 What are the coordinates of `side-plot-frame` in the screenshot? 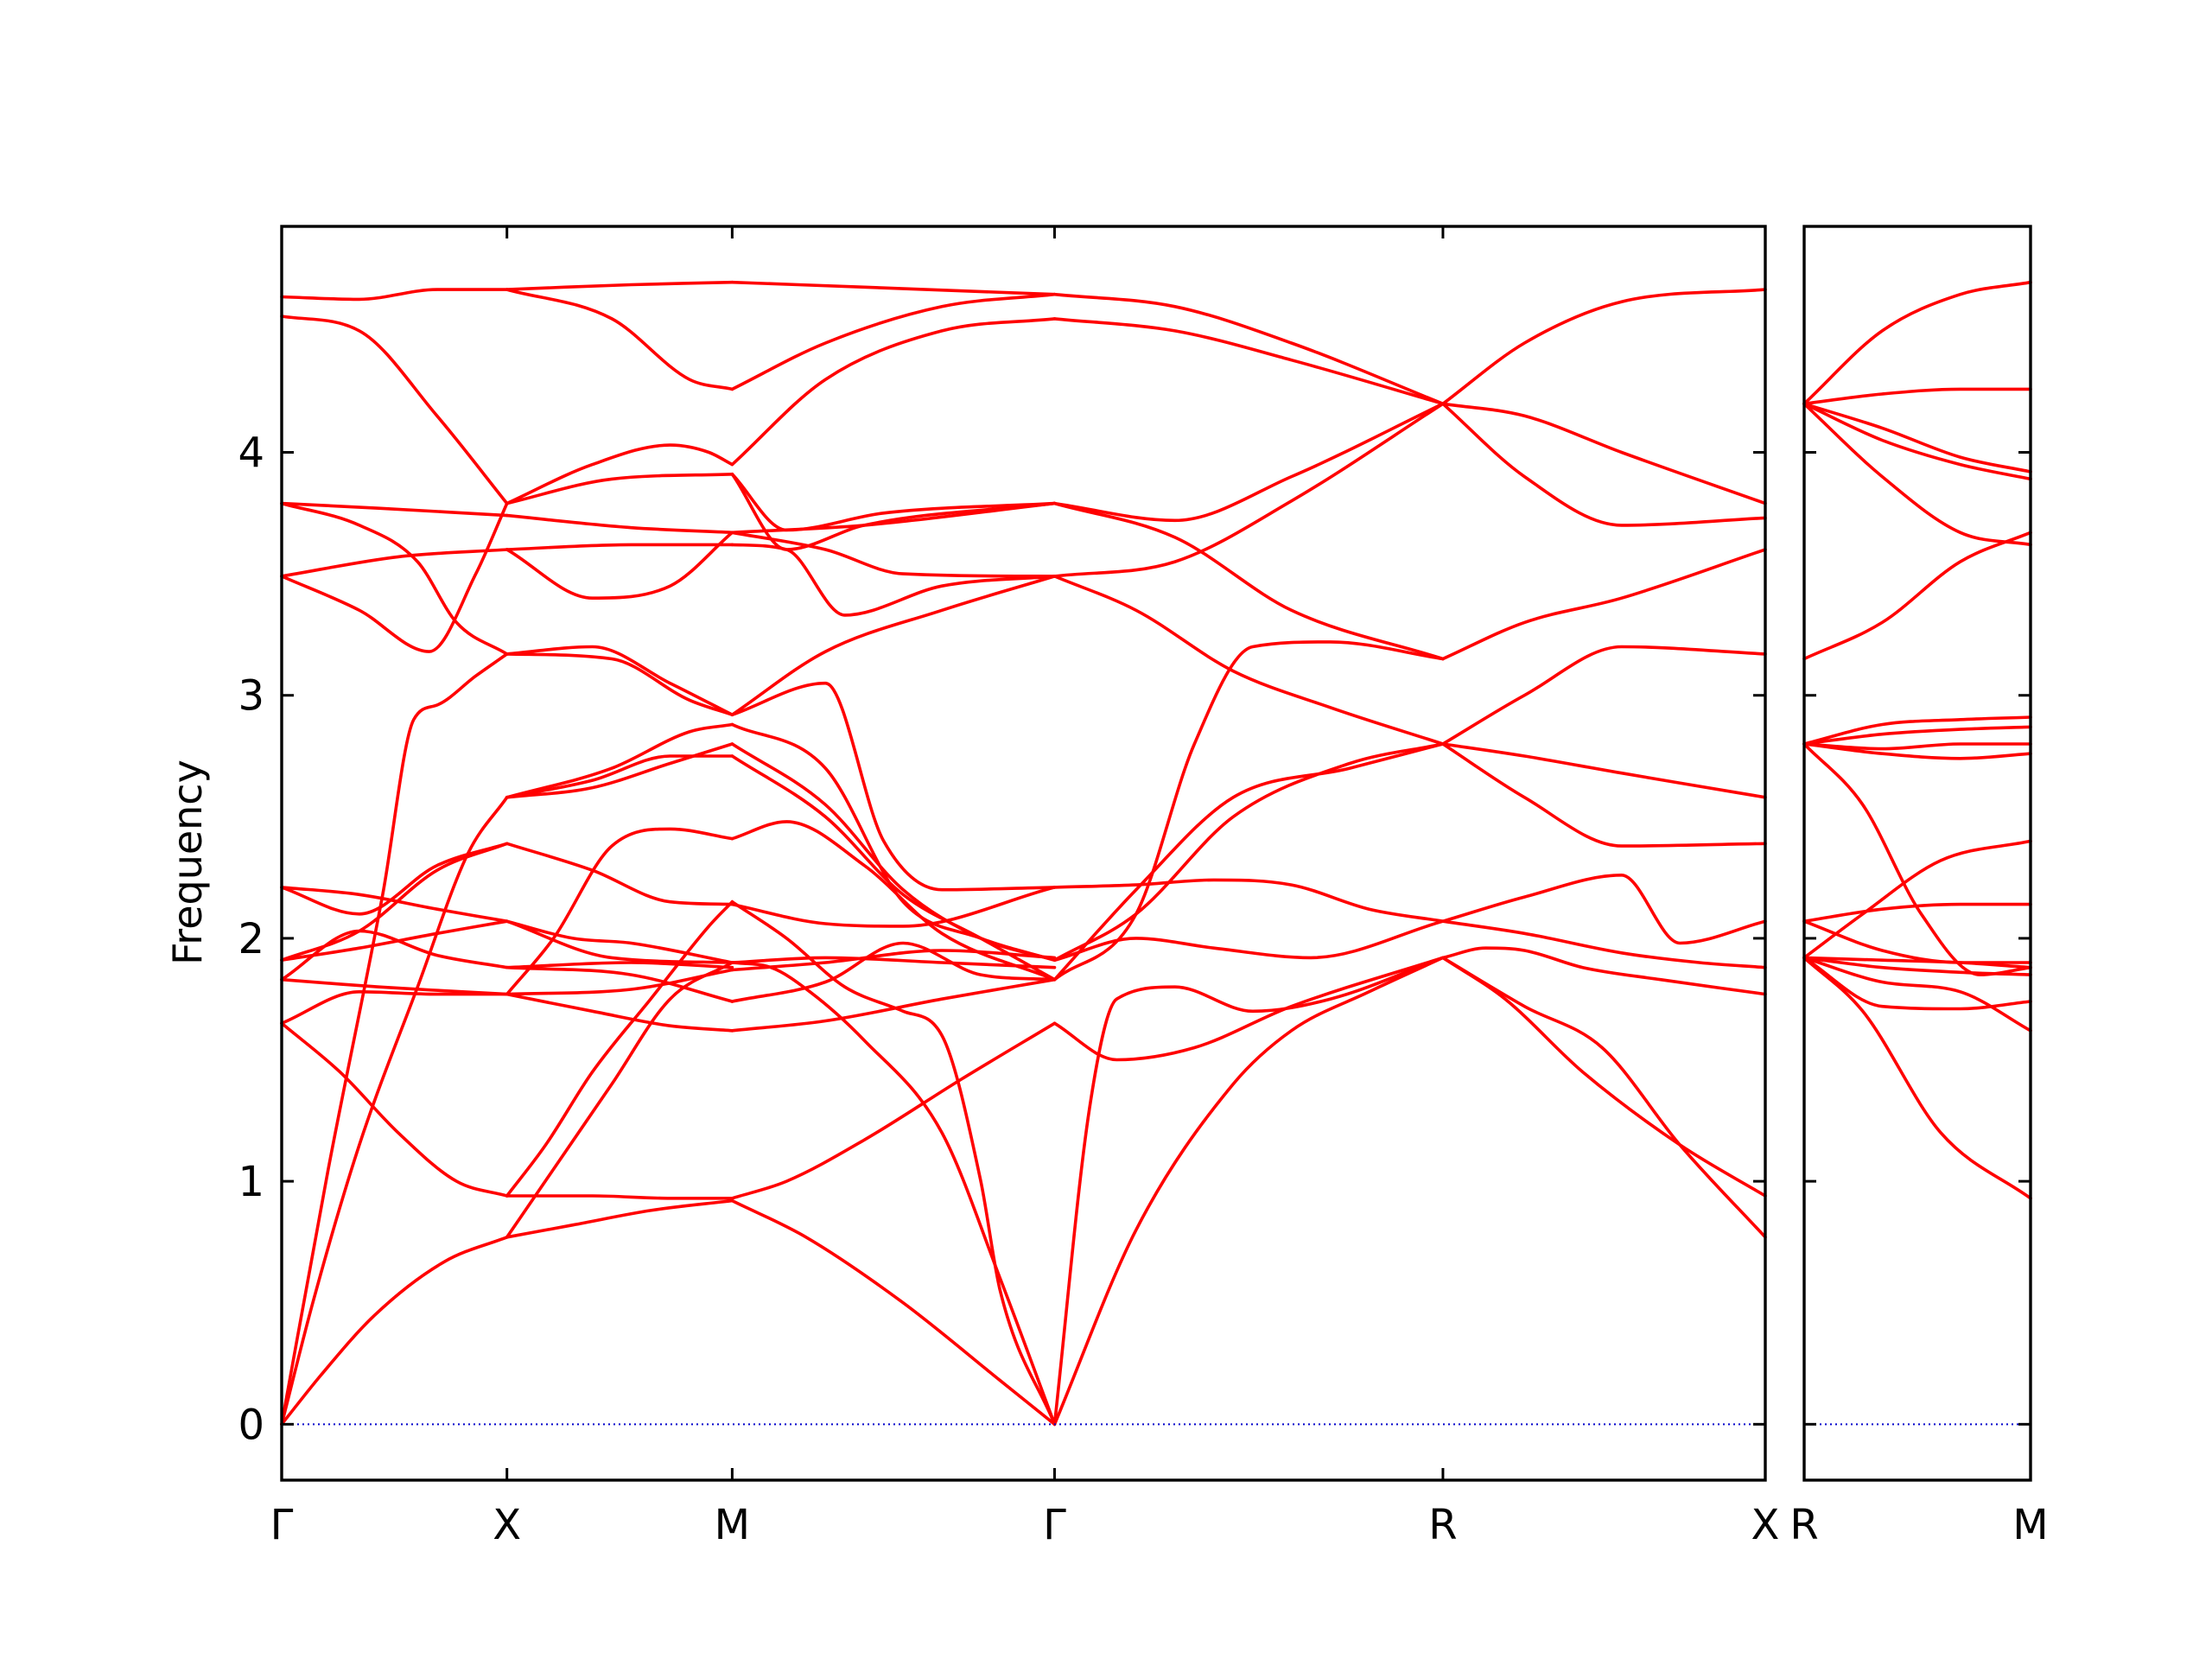 It's located at (1917, 853).